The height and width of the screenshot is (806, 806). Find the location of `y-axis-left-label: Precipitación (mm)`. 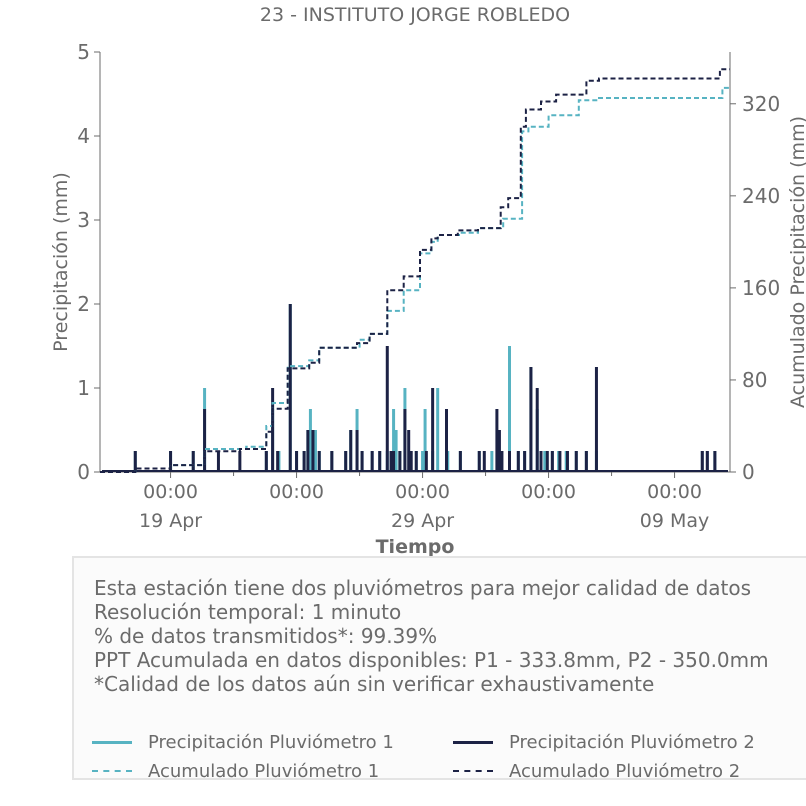

y-axis-left-label: Precipitación (mm) is located at coordinates (61, 262).